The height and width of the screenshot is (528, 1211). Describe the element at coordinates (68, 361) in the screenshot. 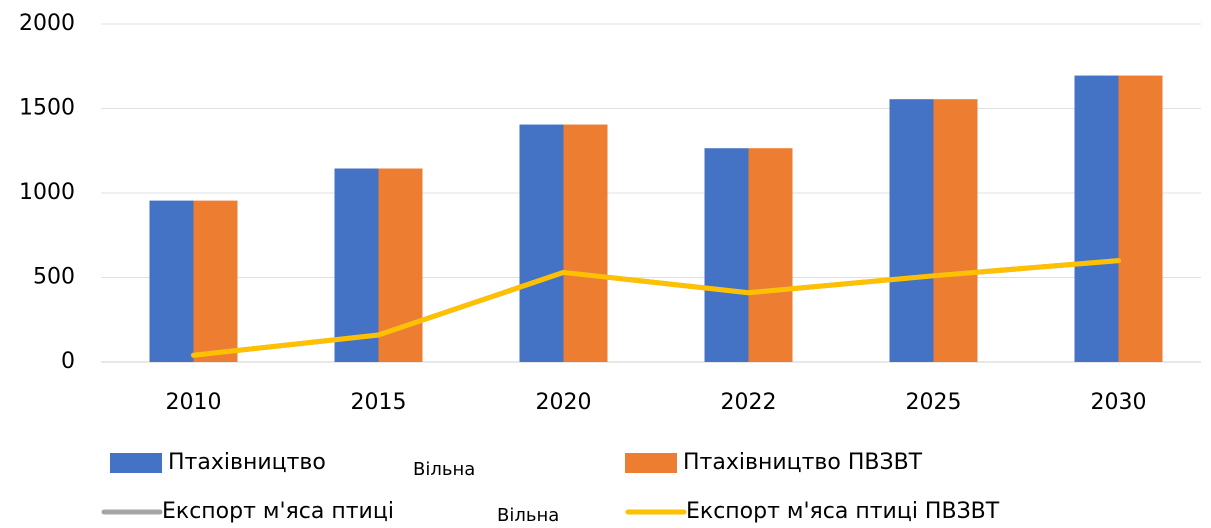

I see `y-tick-label: 0` at that location.